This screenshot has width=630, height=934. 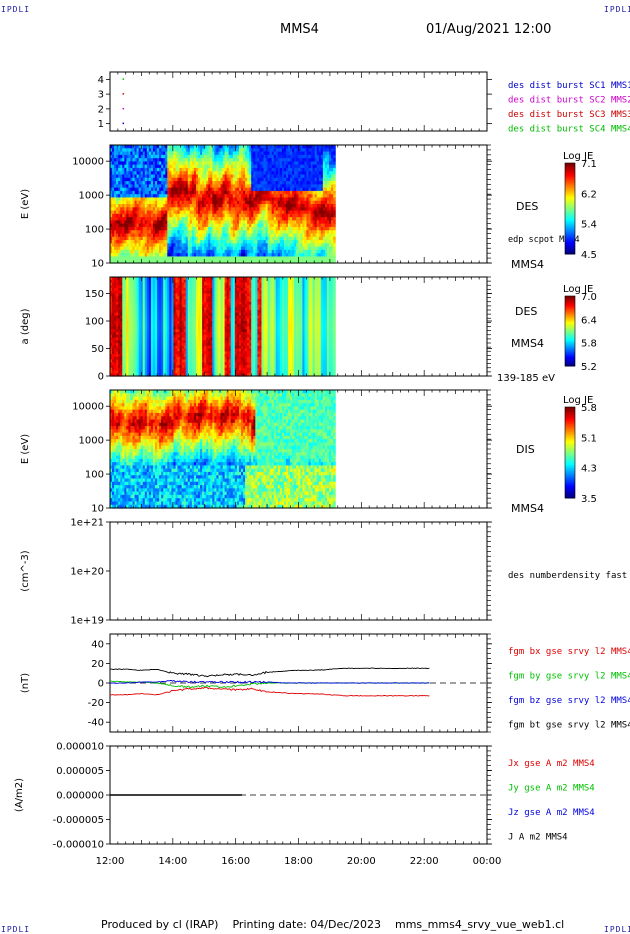 What do you see at coordinates (101, 95) in the screenshot?
I see `burst-y-tick-label: 3` at bounding box center [101, 95].